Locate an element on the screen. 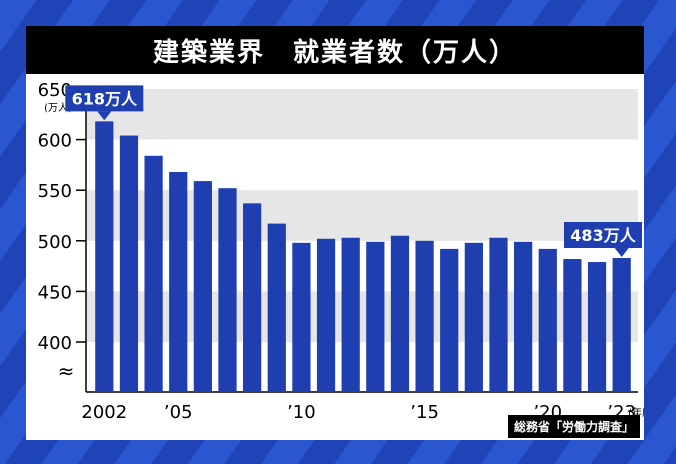 This screenshot has width=676, height=464. y-tick-label: 600 is located at coordinates (55, 141).